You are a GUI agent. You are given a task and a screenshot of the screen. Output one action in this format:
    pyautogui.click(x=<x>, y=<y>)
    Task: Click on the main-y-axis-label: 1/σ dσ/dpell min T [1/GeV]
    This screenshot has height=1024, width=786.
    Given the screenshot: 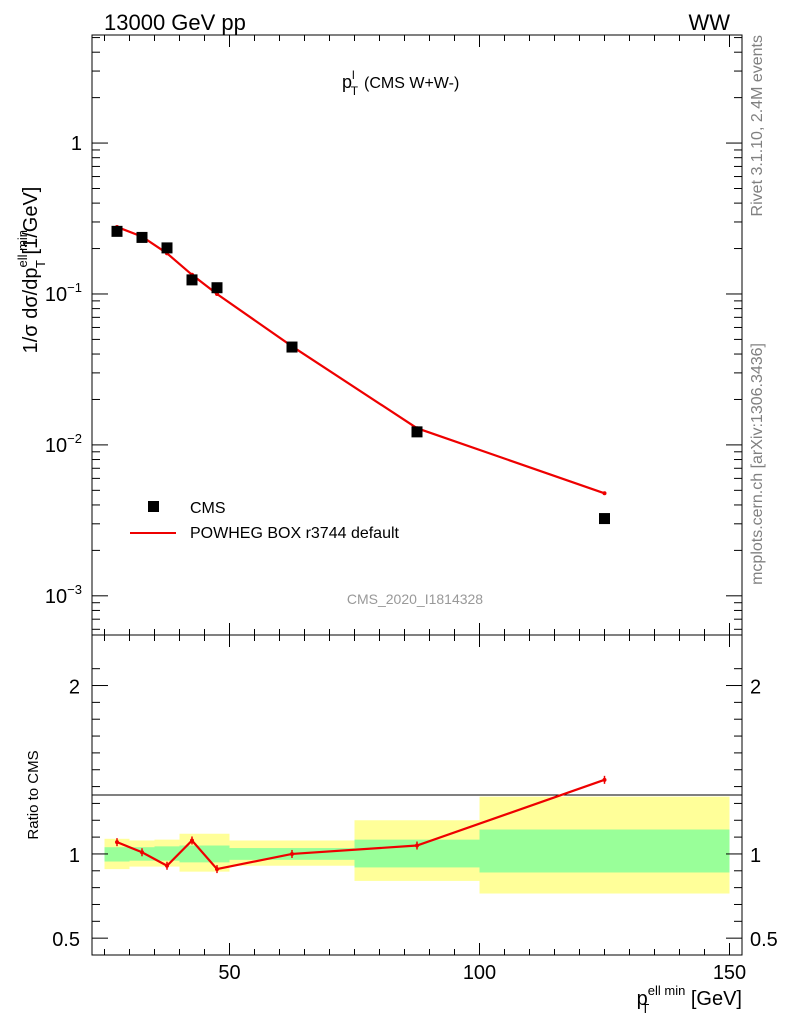 What is the action you would take?
    pyautogui.click(x=31, y=270)
    